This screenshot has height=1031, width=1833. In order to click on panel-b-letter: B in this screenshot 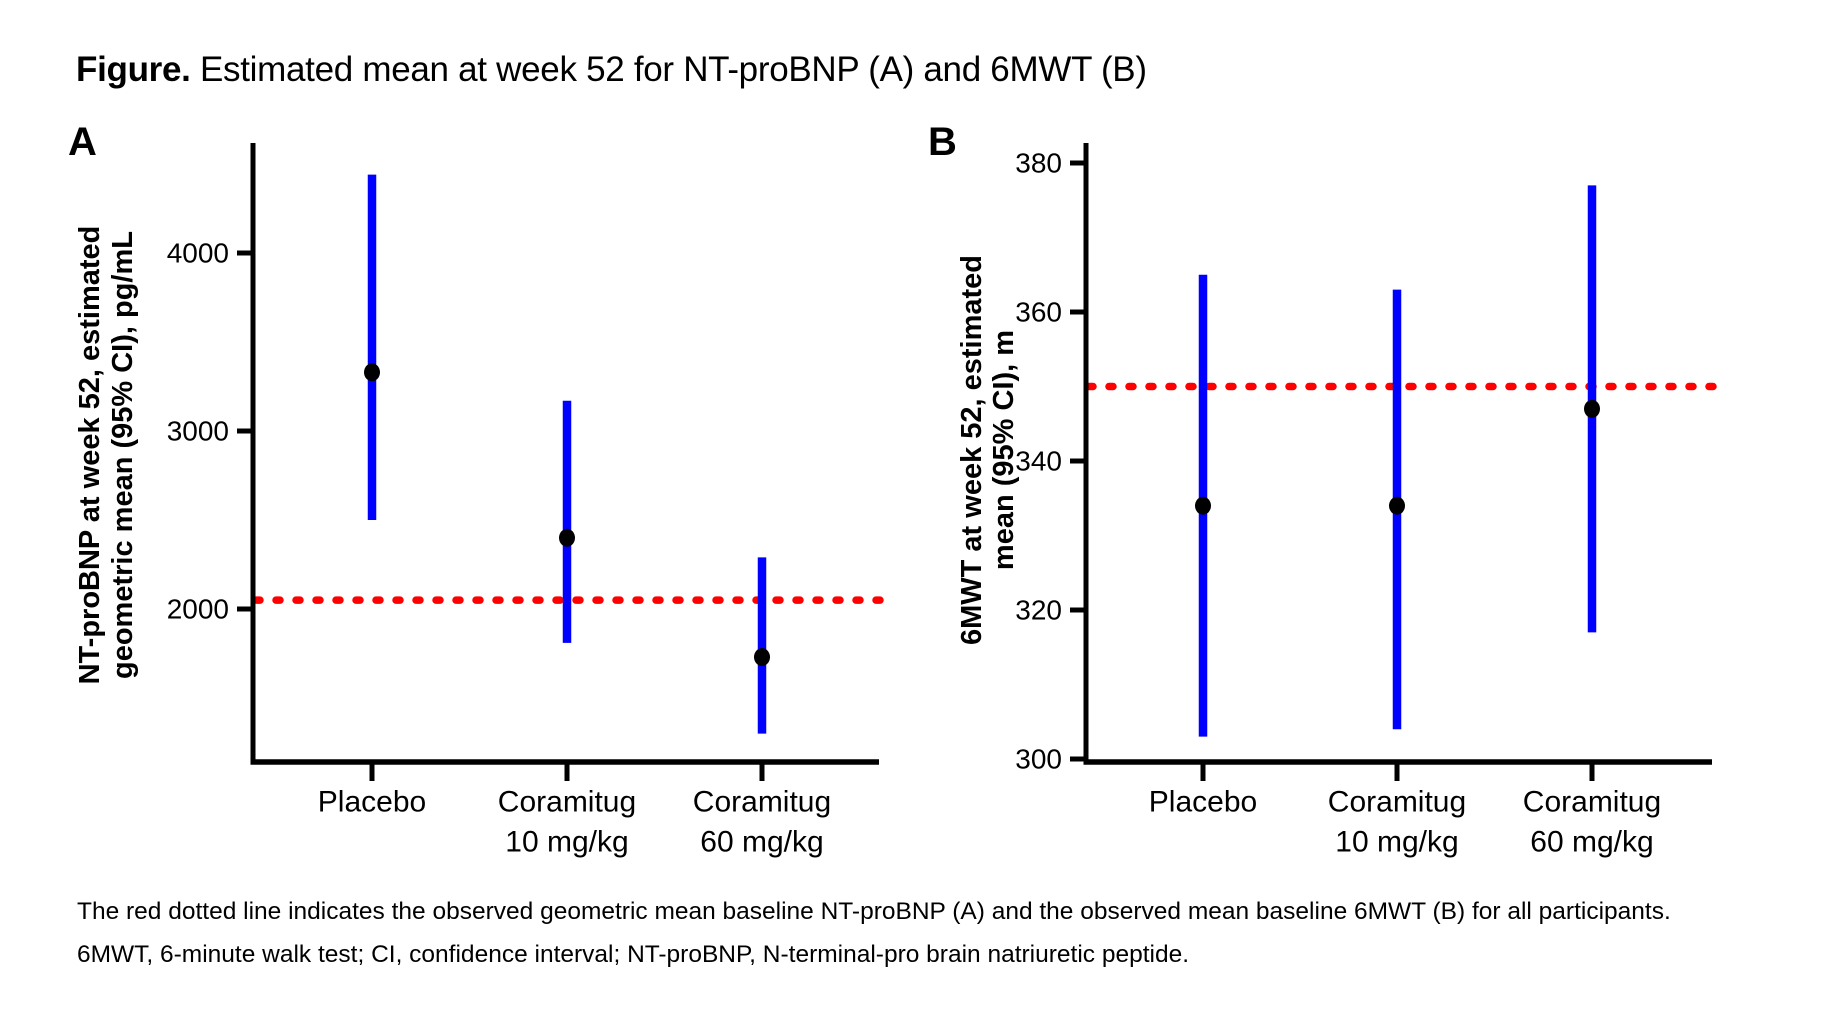, I will do `click(942, 142)`.